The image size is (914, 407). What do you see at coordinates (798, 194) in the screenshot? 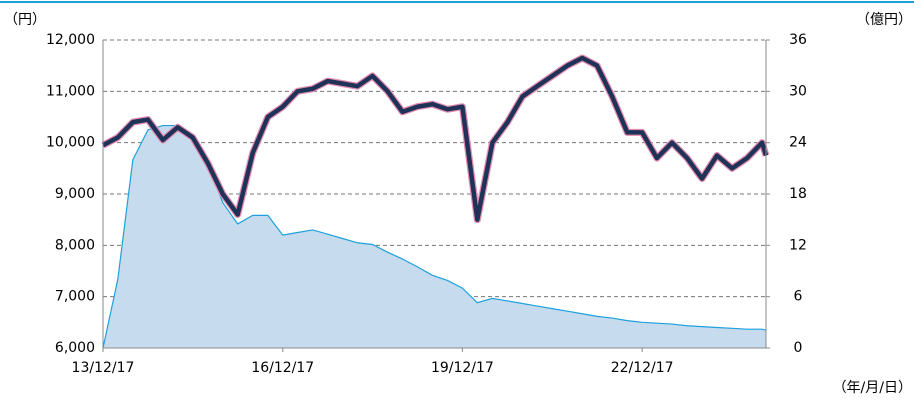
I see `y2-tick-label: 18` at bounding box center [798, 194].